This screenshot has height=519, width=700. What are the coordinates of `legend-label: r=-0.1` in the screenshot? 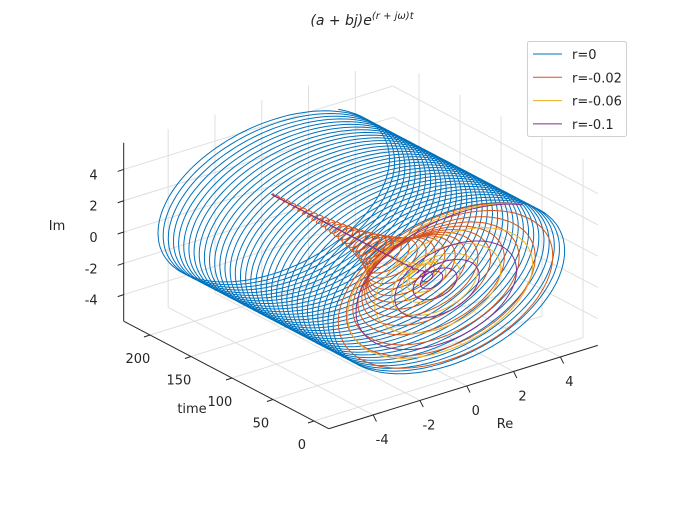 It's located at (593, 125).